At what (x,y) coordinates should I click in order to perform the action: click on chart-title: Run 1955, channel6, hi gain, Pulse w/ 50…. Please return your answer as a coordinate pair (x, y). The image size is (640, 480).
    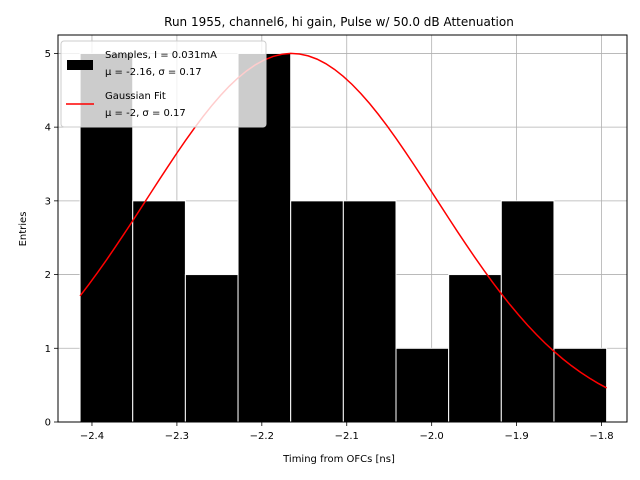
    Looking at the image, I should click on (339, 22).